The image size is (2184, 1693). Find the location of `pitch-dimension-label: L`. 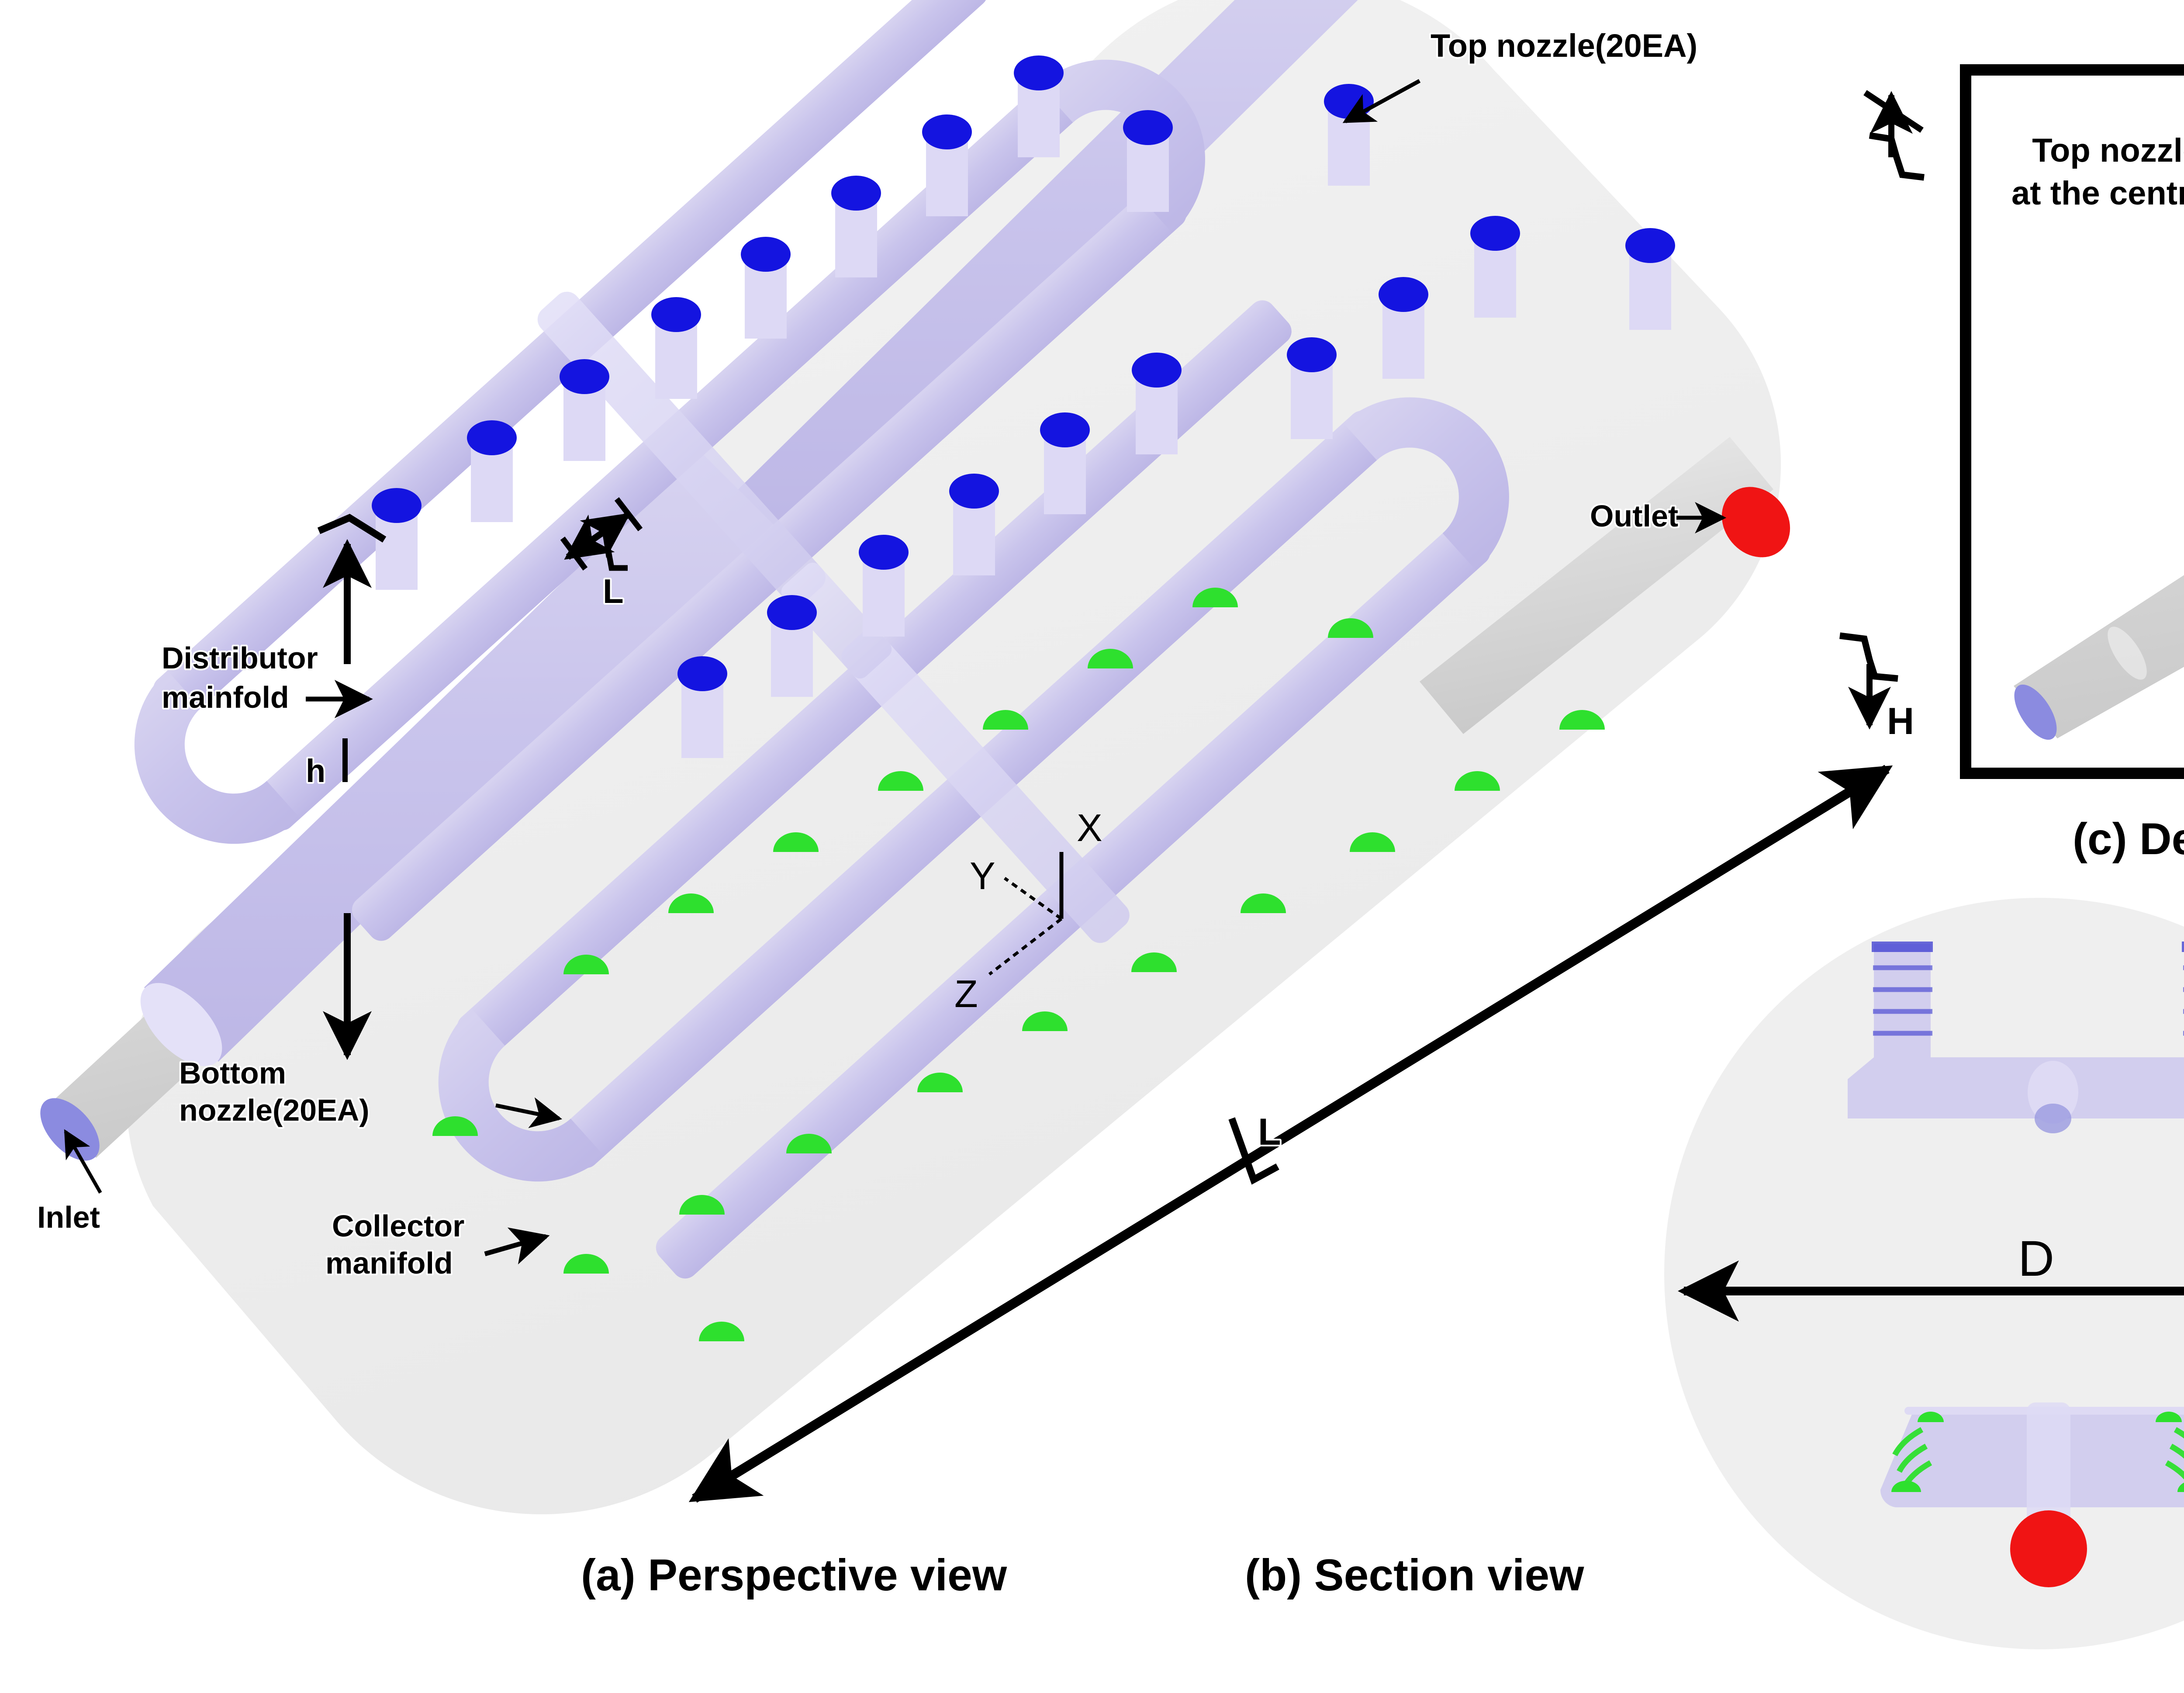

pitch-dimension-label: L is located at coordinates (613, 591).